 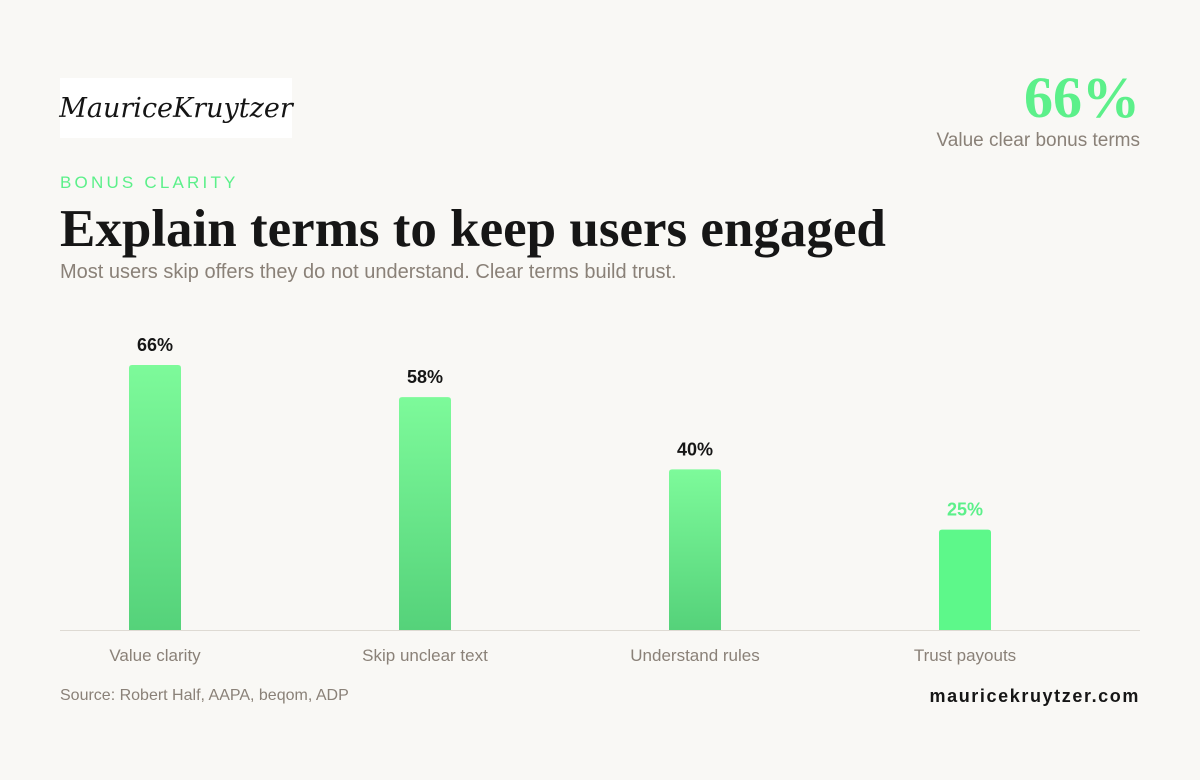 I want to click on bar-value-label-0: 66%, so click(x=155, y=345).